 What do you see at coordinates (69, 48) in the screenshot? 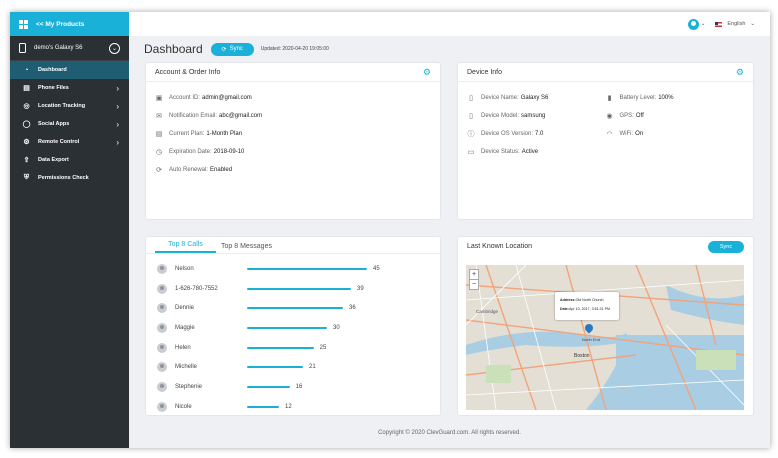
I see `device-selector: demo's Galaxy S6 ⌄` at bounding box center [69, 48].